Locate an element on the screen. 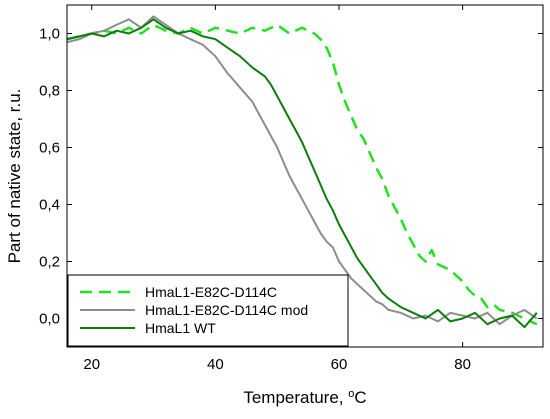  y-tick-label: 0,8 is located at coordinates (49, 91).